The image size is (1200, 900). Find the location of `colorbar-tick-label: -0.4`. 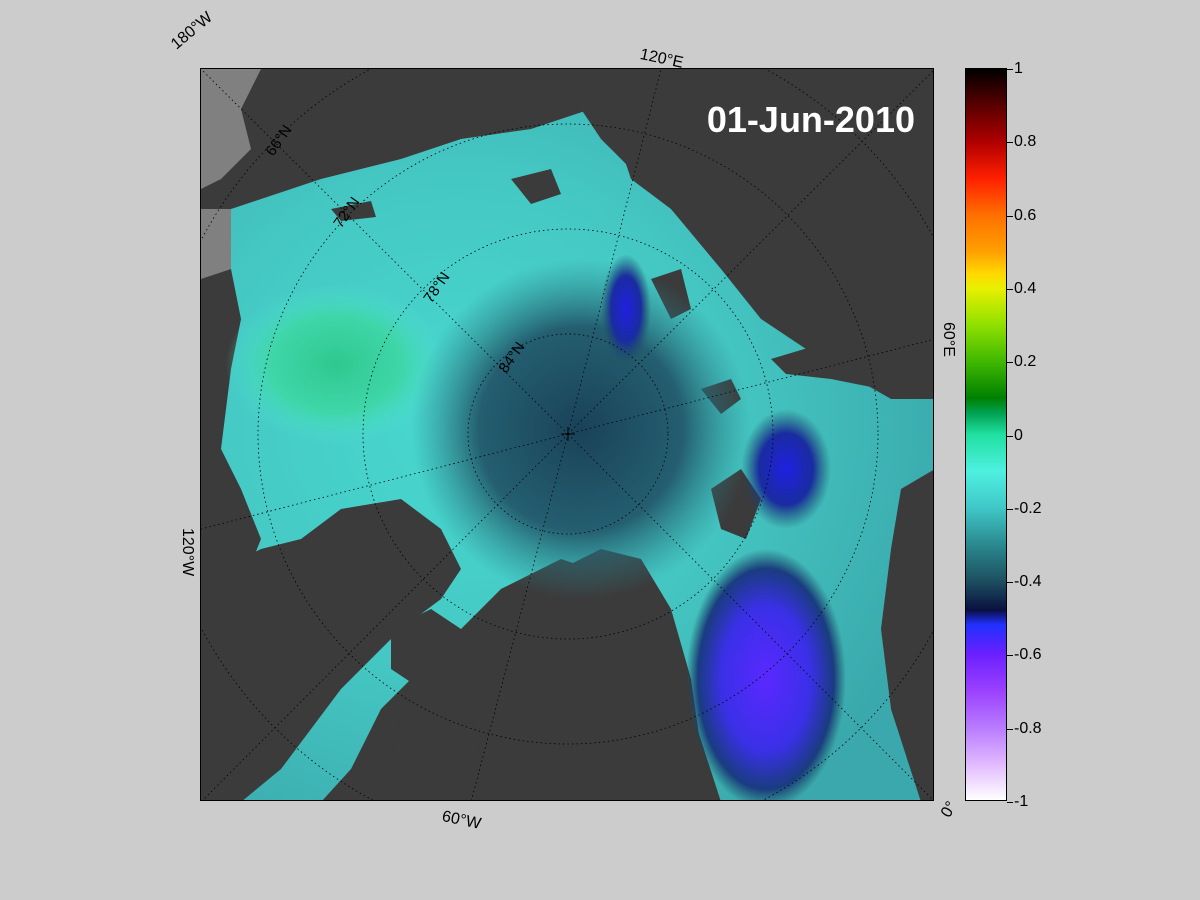

colorbar-tick-label: -0.4 is located at coordinates (1028, 582).